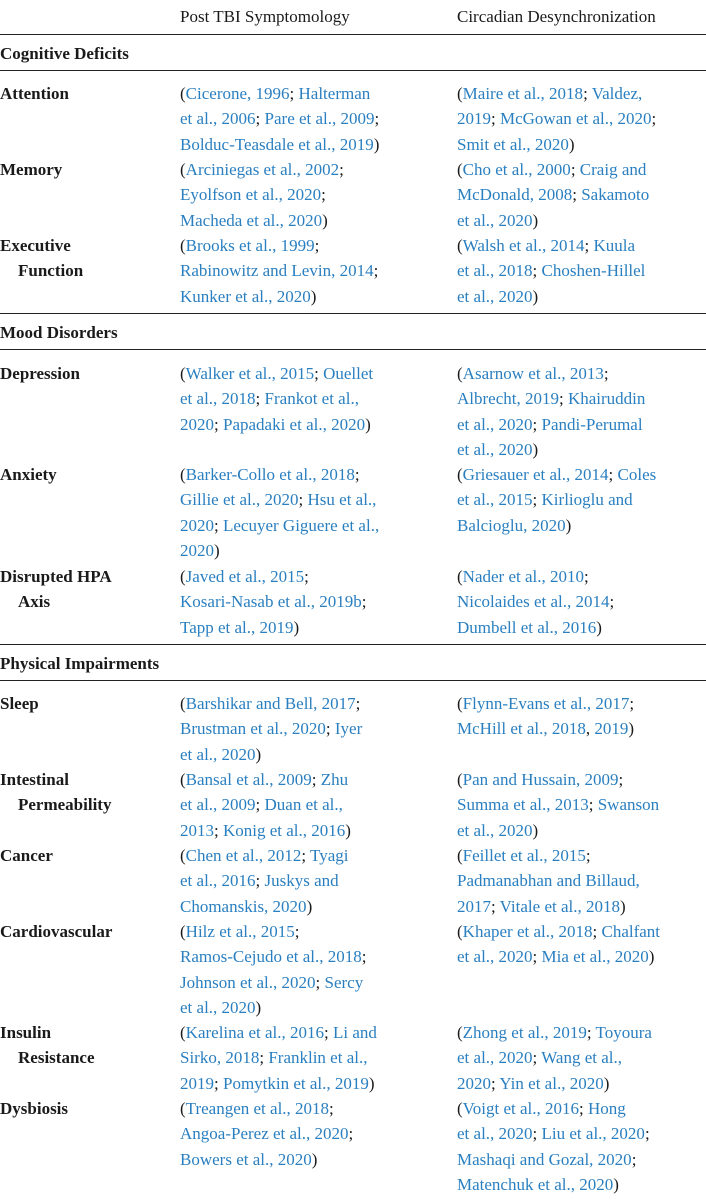 This screenshot has width=706, height=1200. I want to click on citation-link: Cho et al., 2000, so click(516, 169).